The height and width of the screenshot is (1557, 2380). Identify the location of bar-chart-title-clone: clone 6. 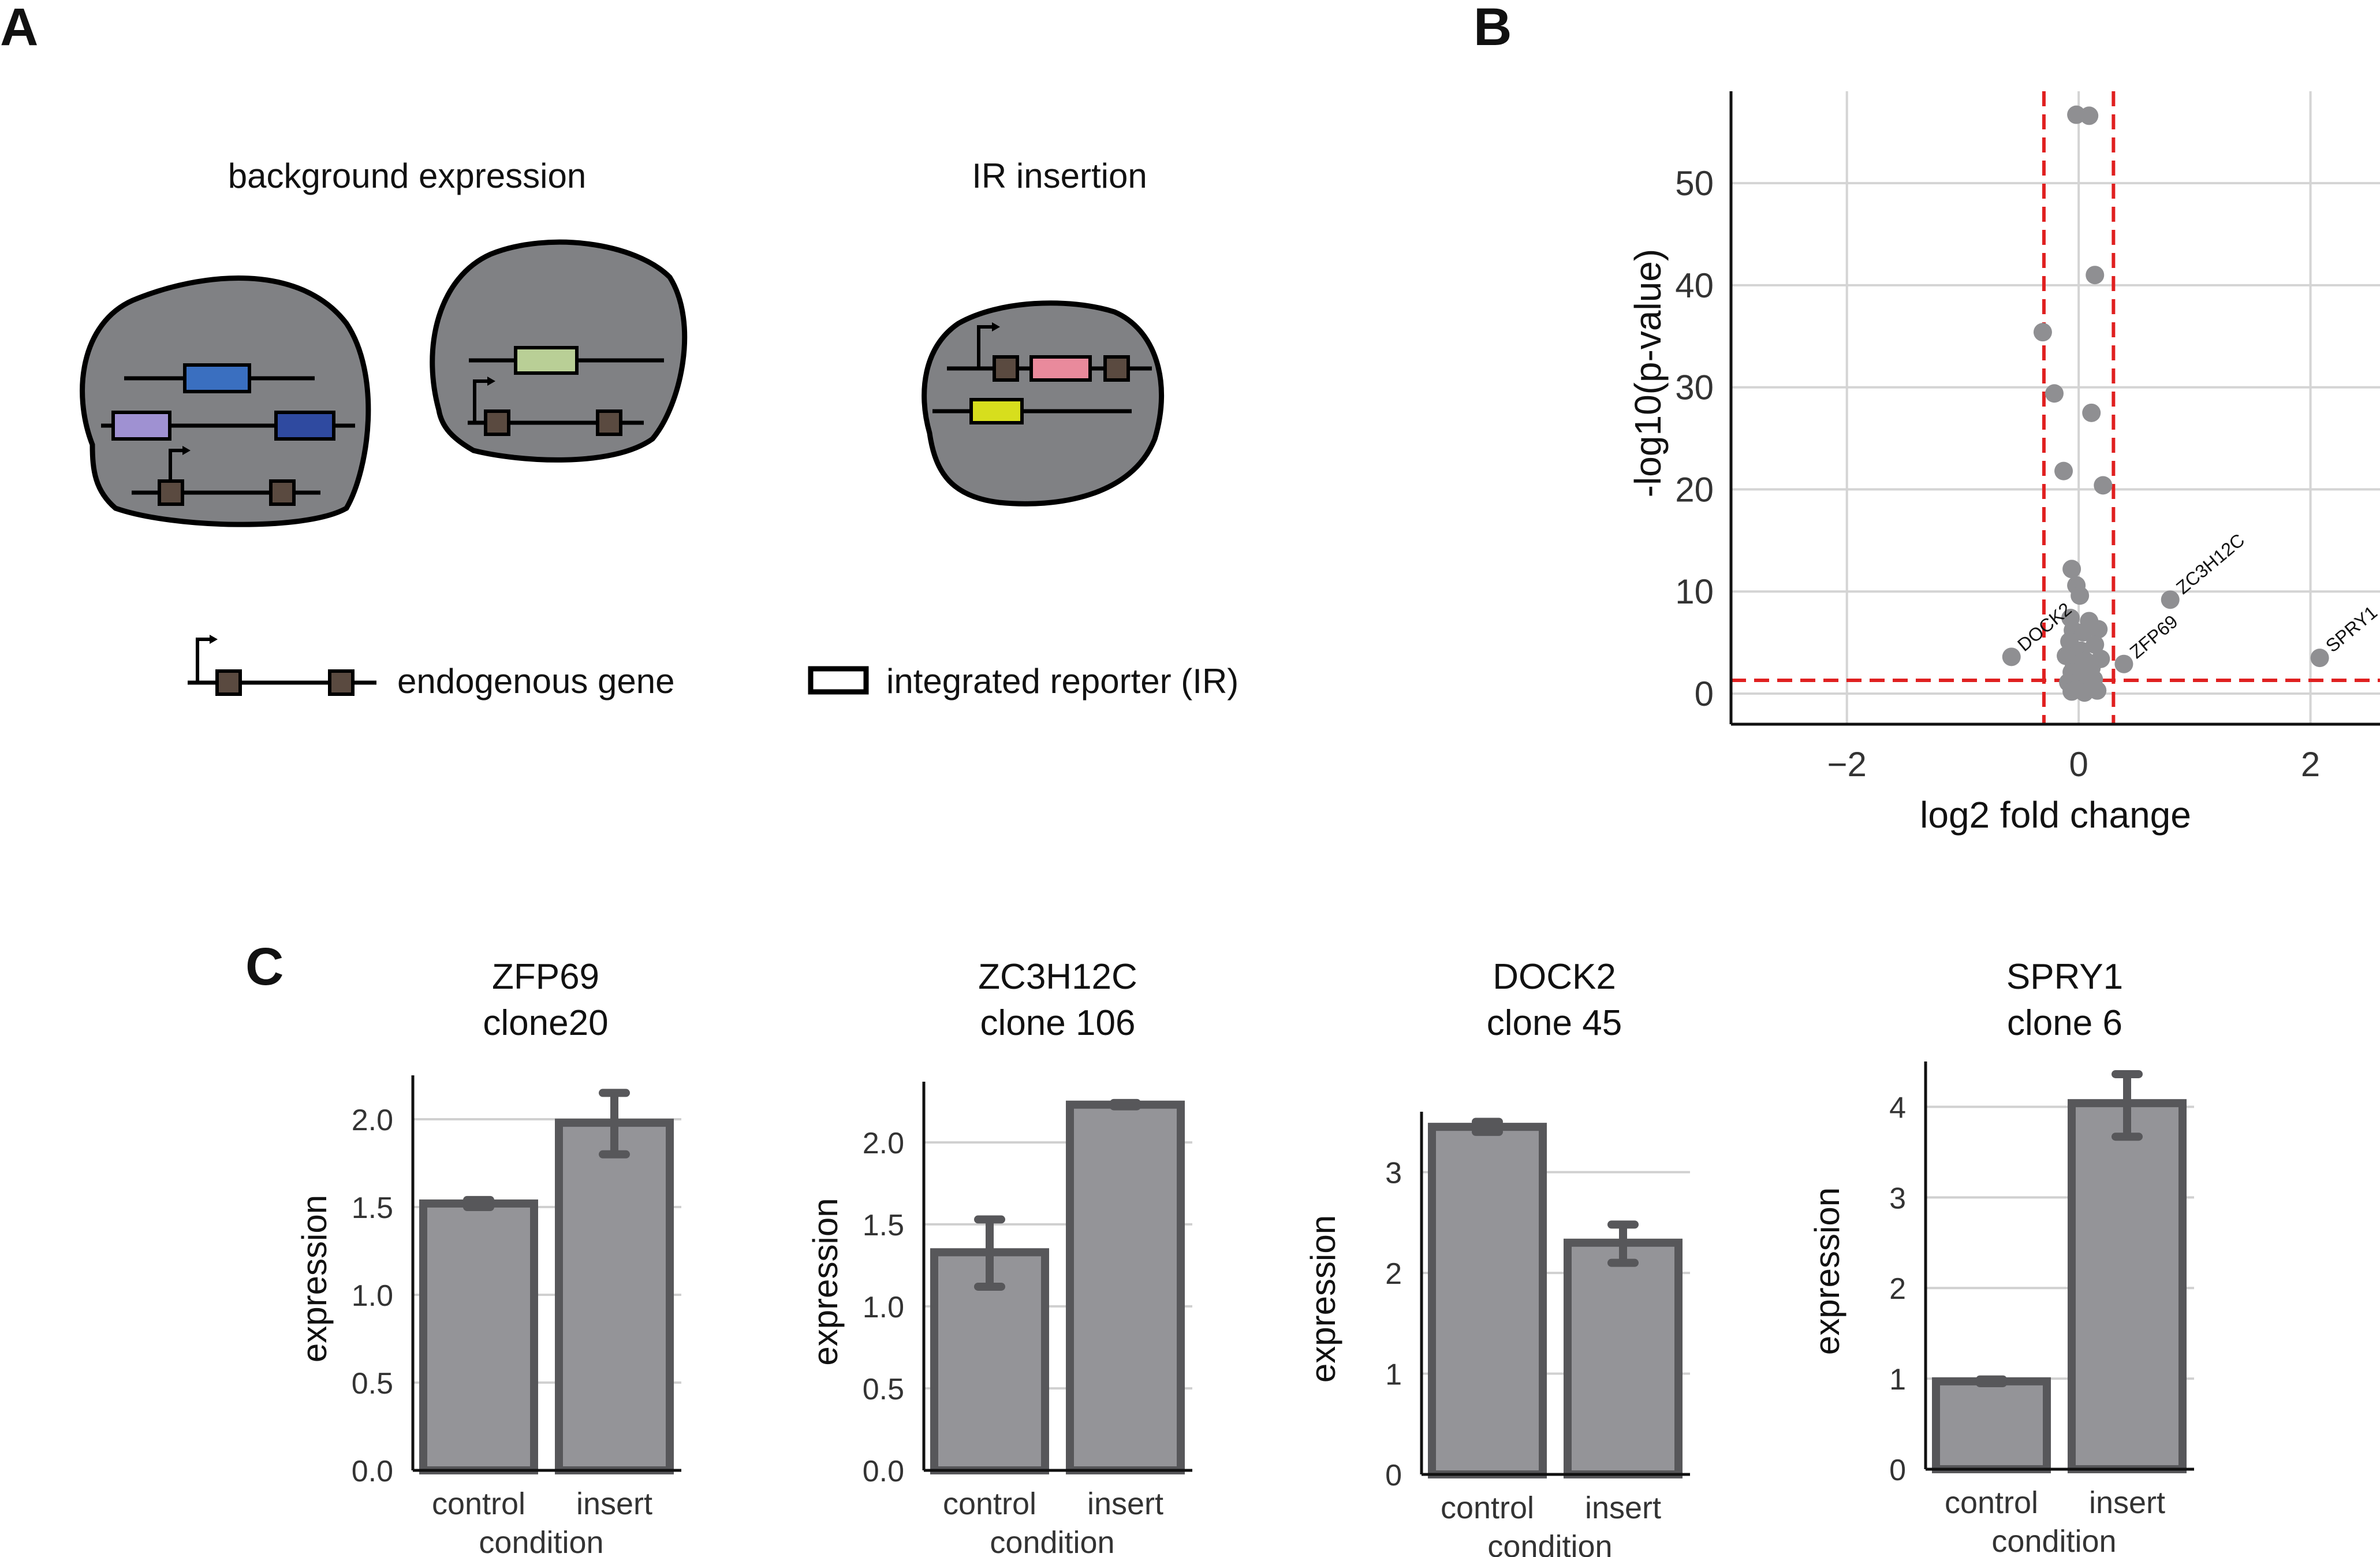
(2064, 1023).